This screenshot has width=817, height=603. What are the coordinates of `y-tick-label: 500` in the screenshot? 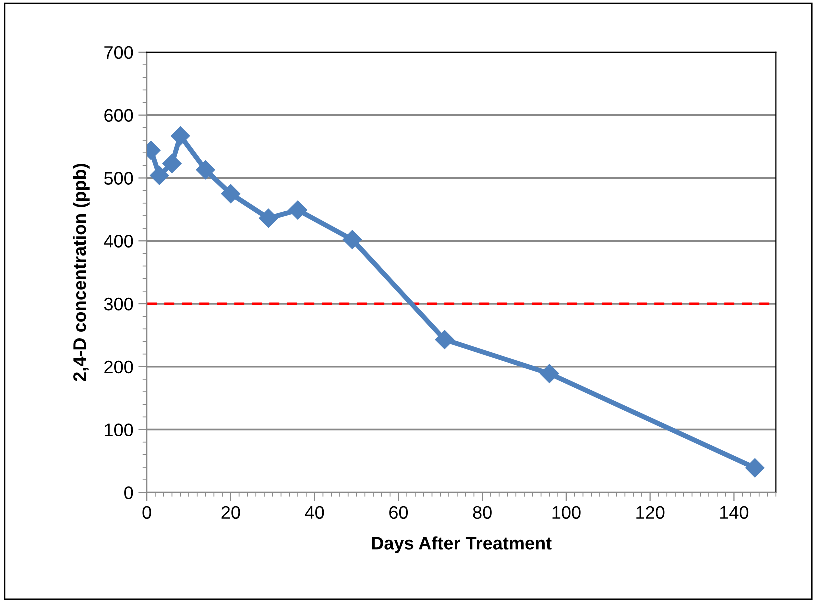 It's located at (119, 178).